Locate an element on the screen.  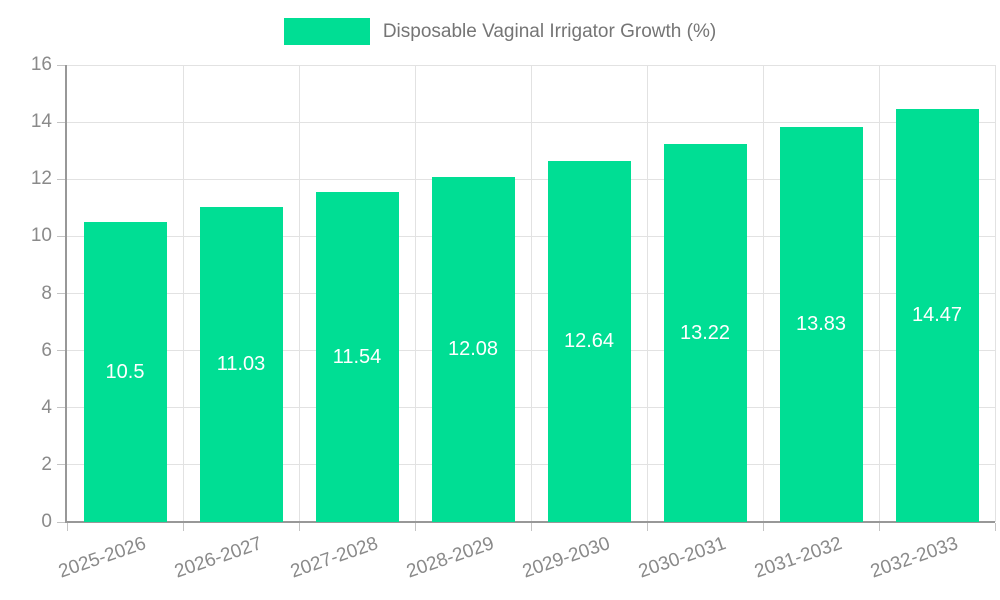
x-axis-tick-label: 2031-2032 is located at coordinates (798, 558).